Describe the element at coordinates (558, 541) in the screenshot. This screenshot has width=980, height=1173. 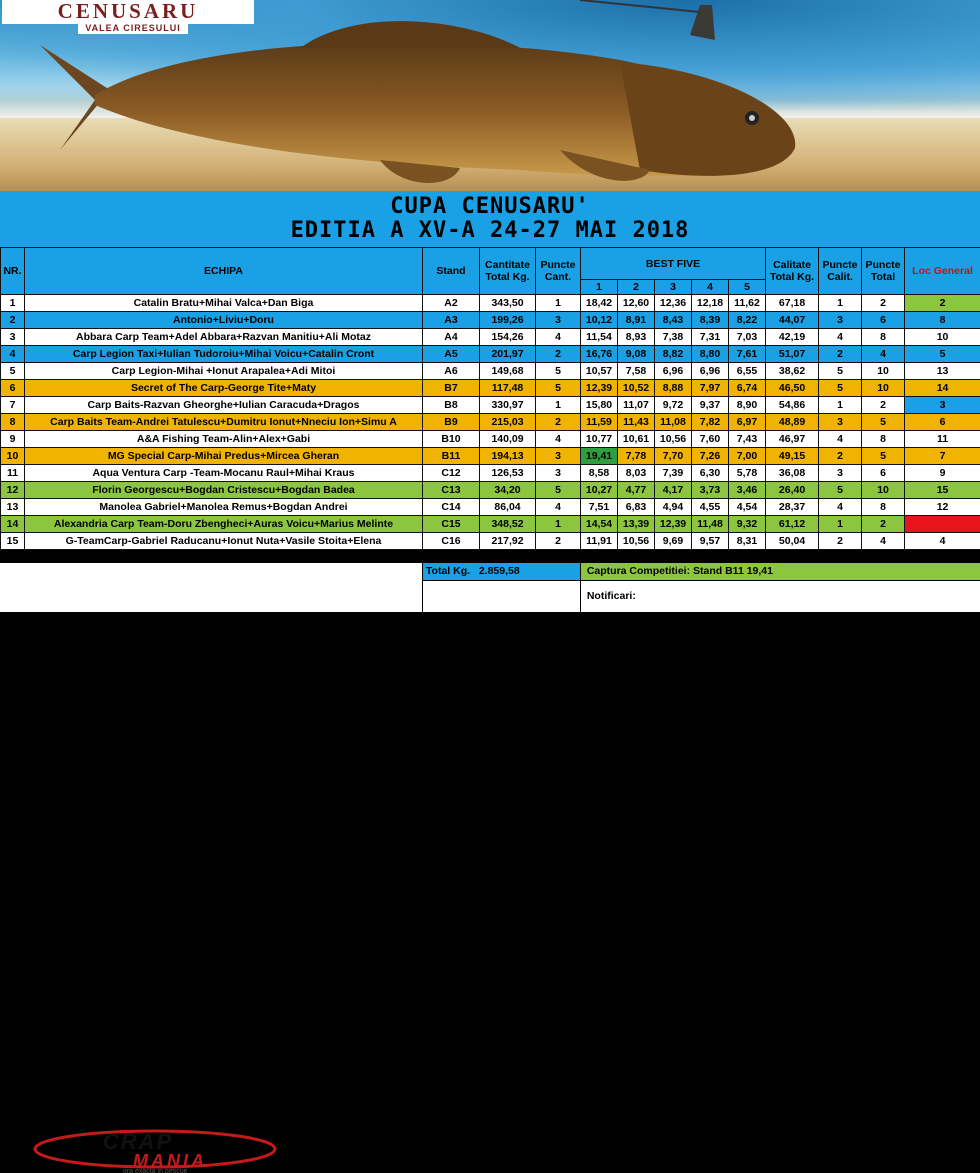
I see `cell-pq: 2` at that location.